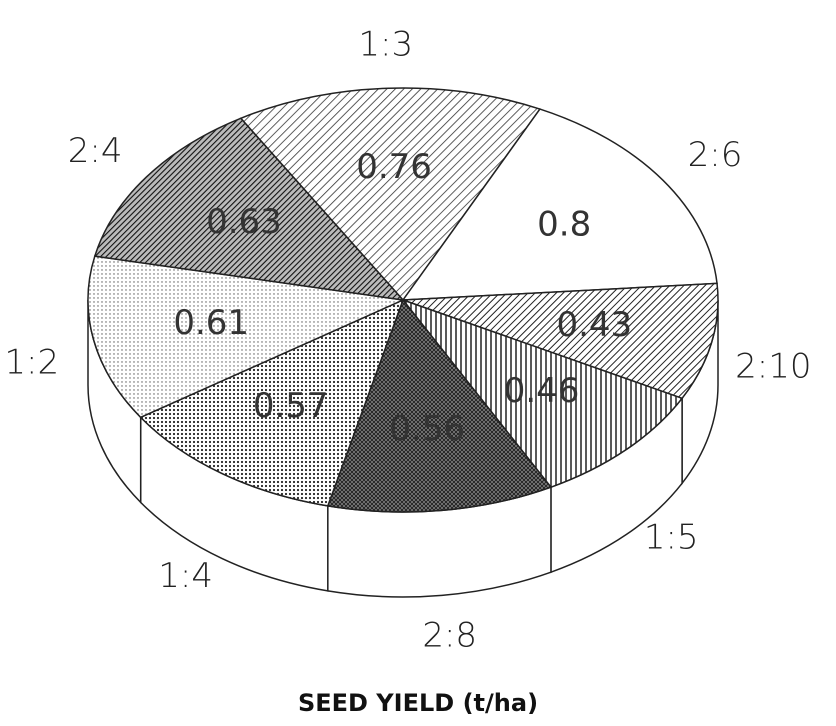  I want to click on chart-title: SEED YIELD (t/ha), so click(418, 703).